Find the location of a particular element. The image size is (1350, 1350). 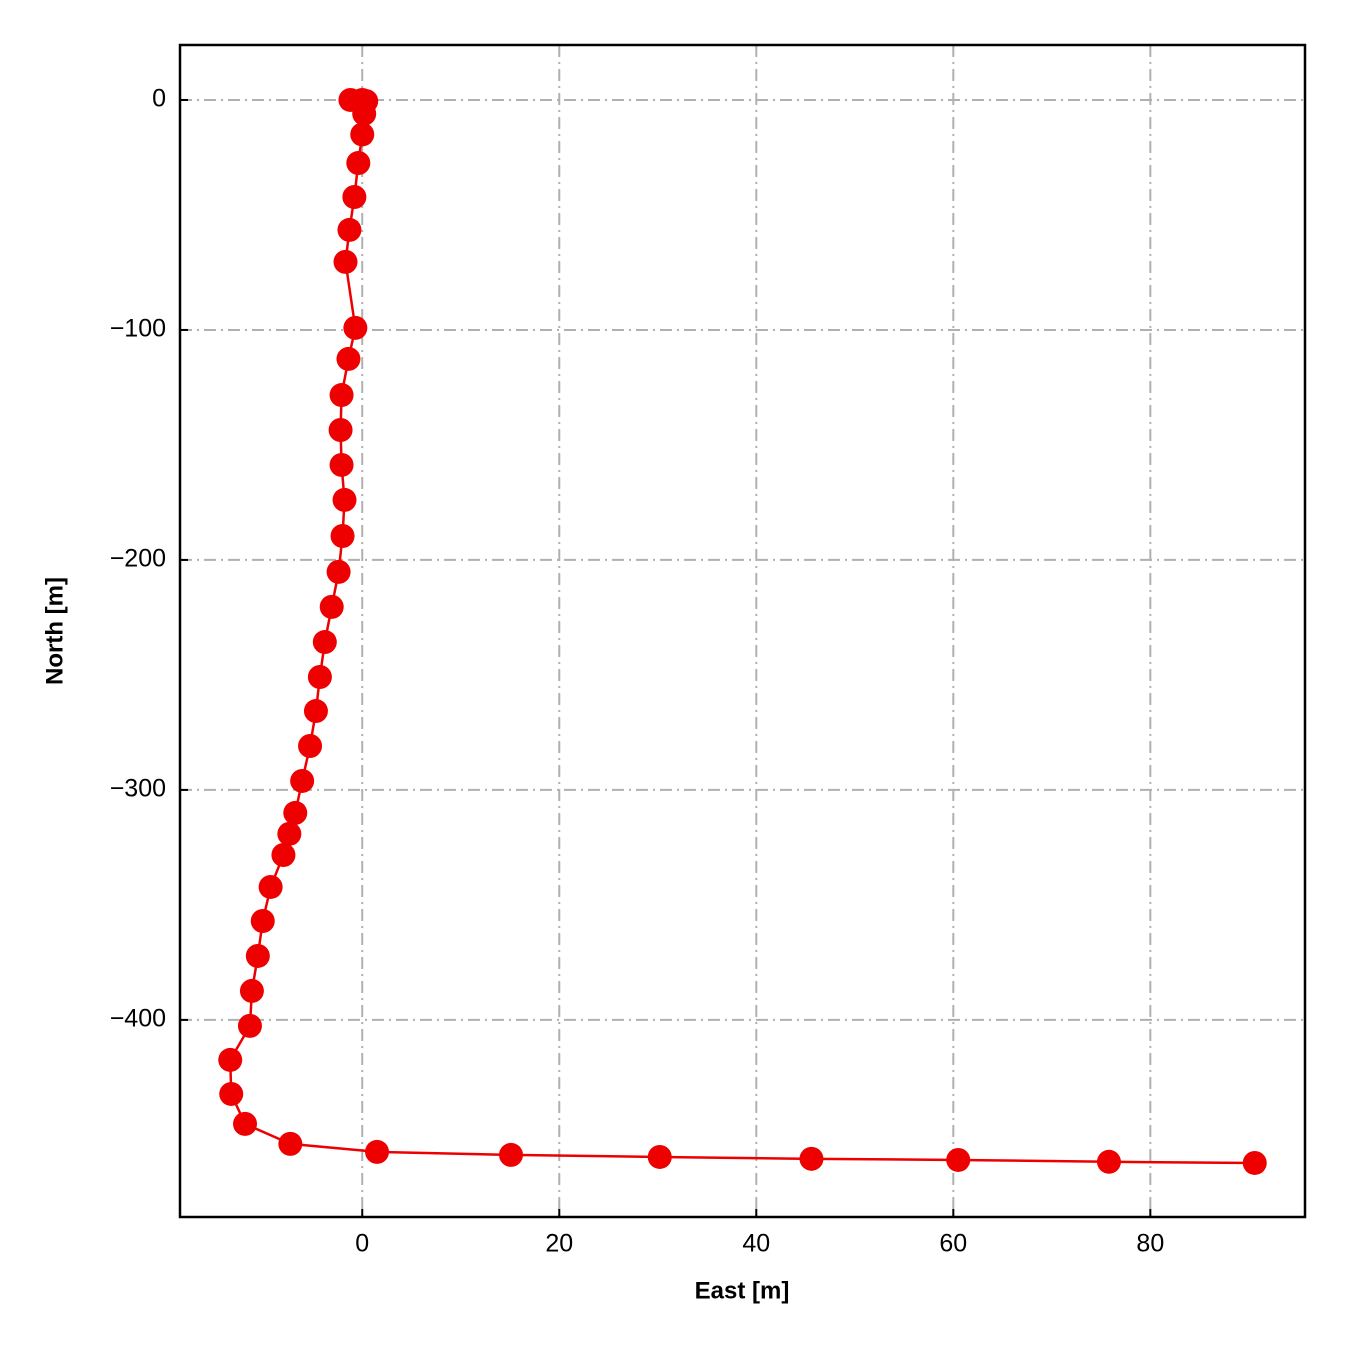

y-tick-label: −100 is located at coordinates (138, 329).